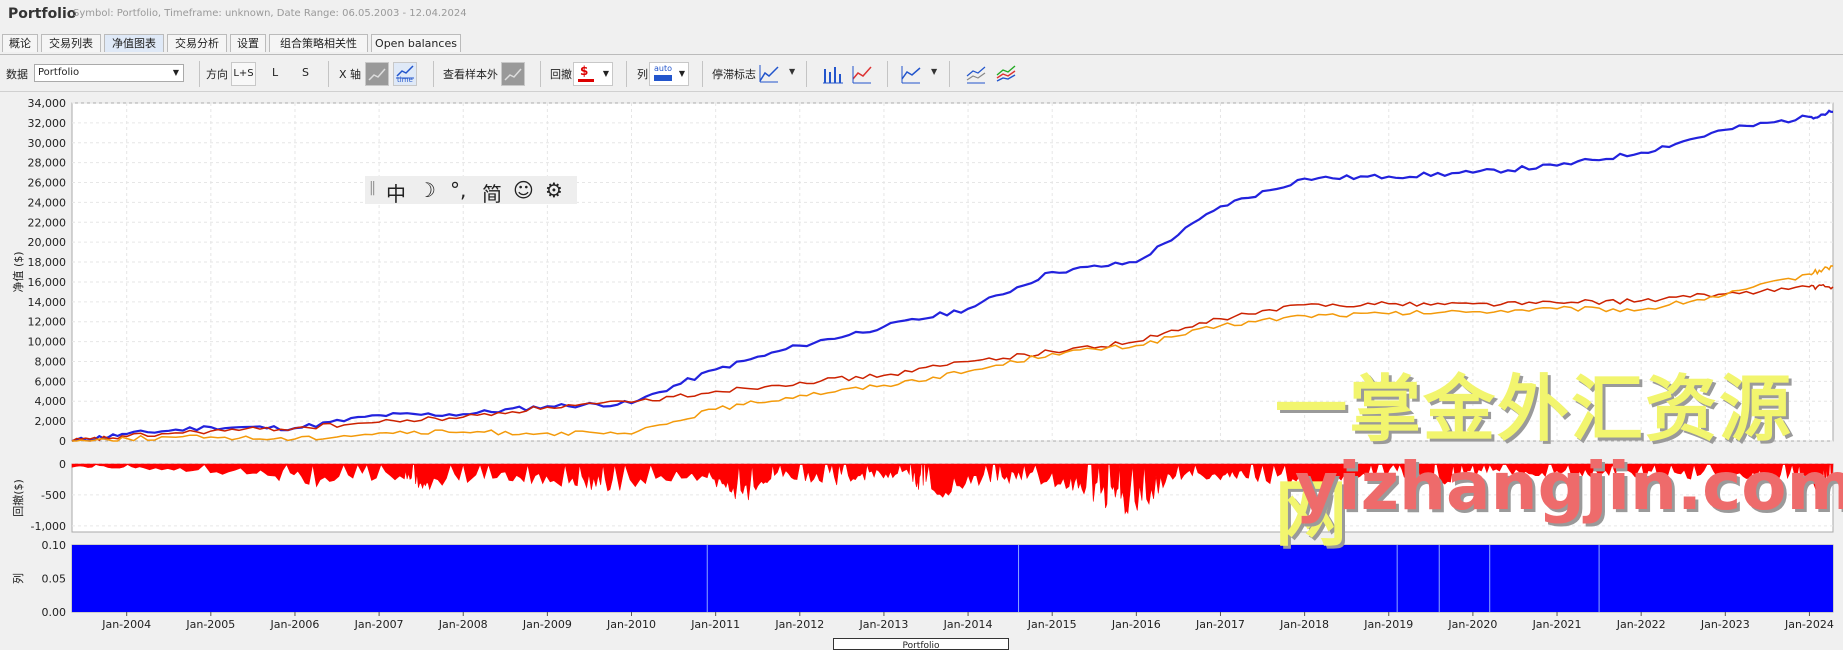 The image size is (1843, 650). Describe the element at coordinates (523, 190) in the screenshot. I see `smiley-icon: ☺` at that location.